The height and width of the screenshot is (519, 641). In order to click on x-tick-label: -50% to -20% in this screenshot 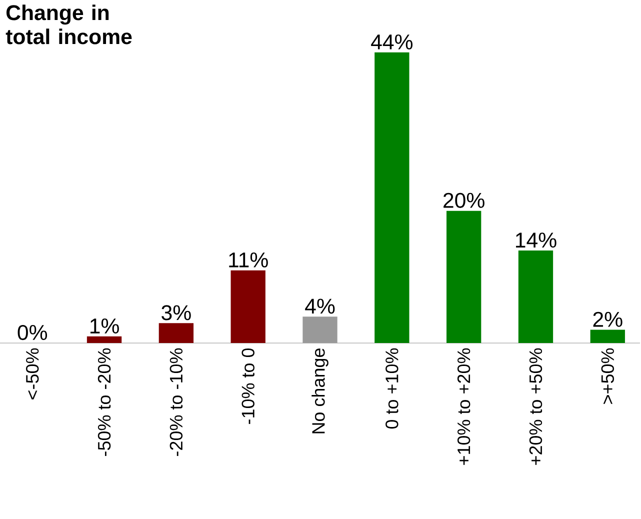, I will do `click(104, 402)`.